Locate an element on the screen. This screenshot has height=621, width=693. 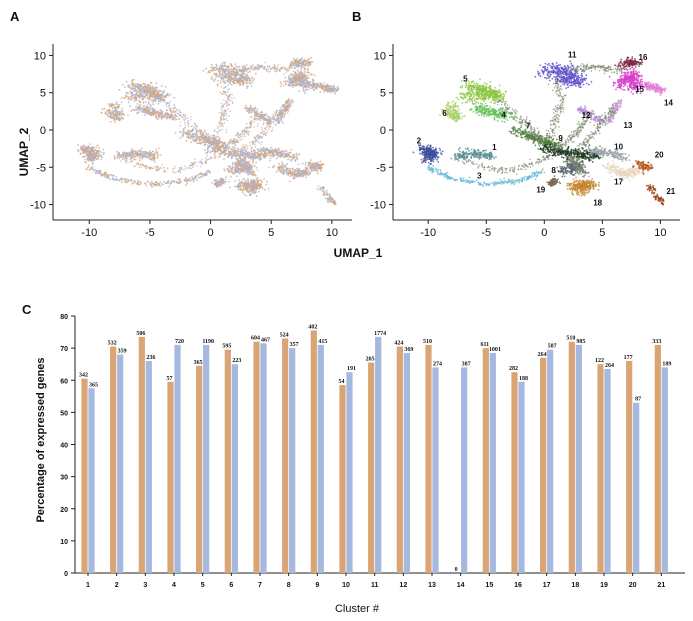
panel-b-letter: B is located at coordinates (356, 16).